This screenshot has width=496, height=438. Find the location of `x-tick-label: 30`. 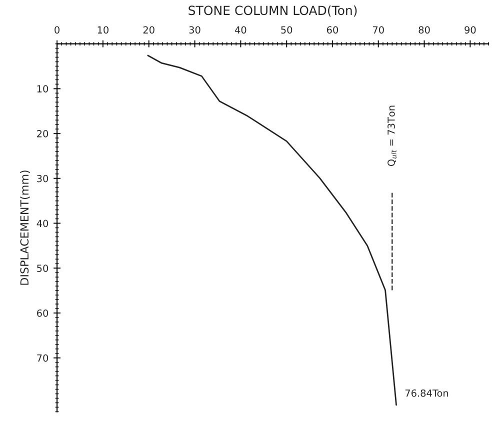

x-tick-label: 30 is located at coordinates (194, 30).